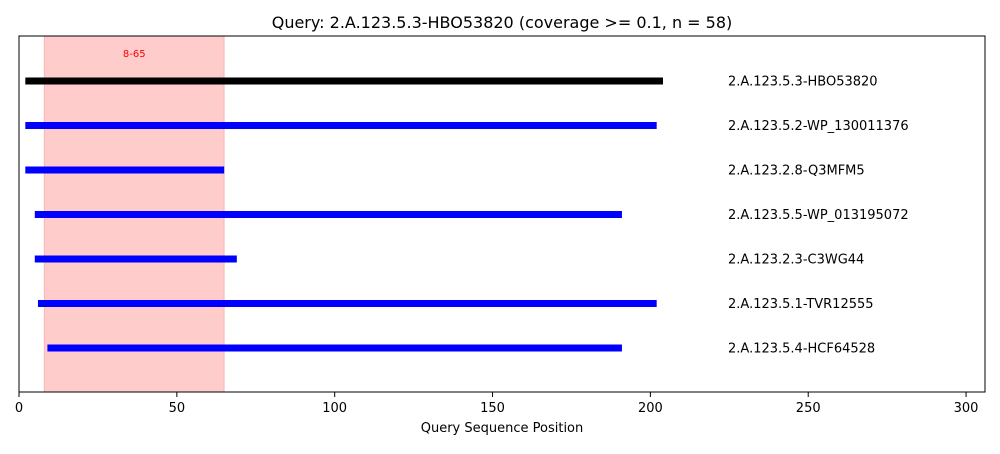 Image resolution: width=1000 pixels, height=454 pixels. I want to click on segment-label: 2.A.123.2.8-Q3MFM5, so click(796, 171).